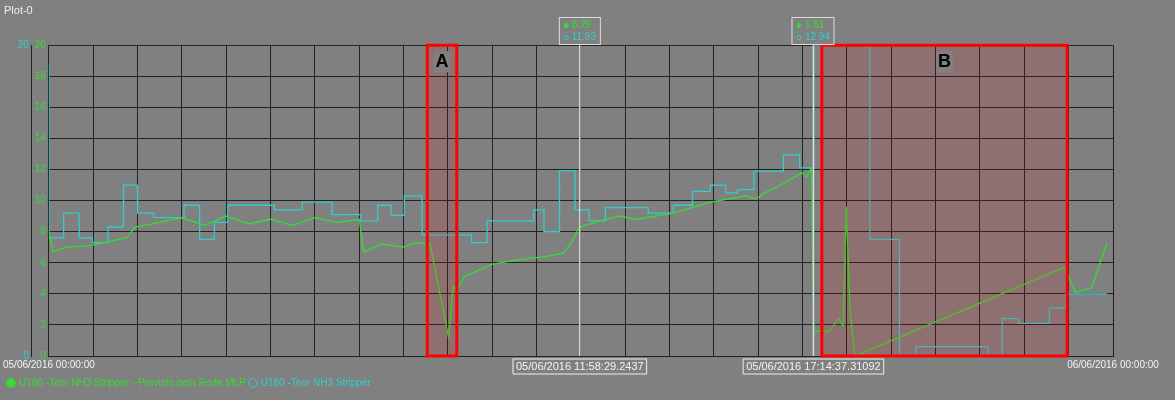 The width and height of the screenshot is (1175, 402). What do you see at coordinates (580, 365) in the screenshot?
I see `ref-line-label: 05/06/2016 11:58:29.2437` at bounding box center [580, 365].